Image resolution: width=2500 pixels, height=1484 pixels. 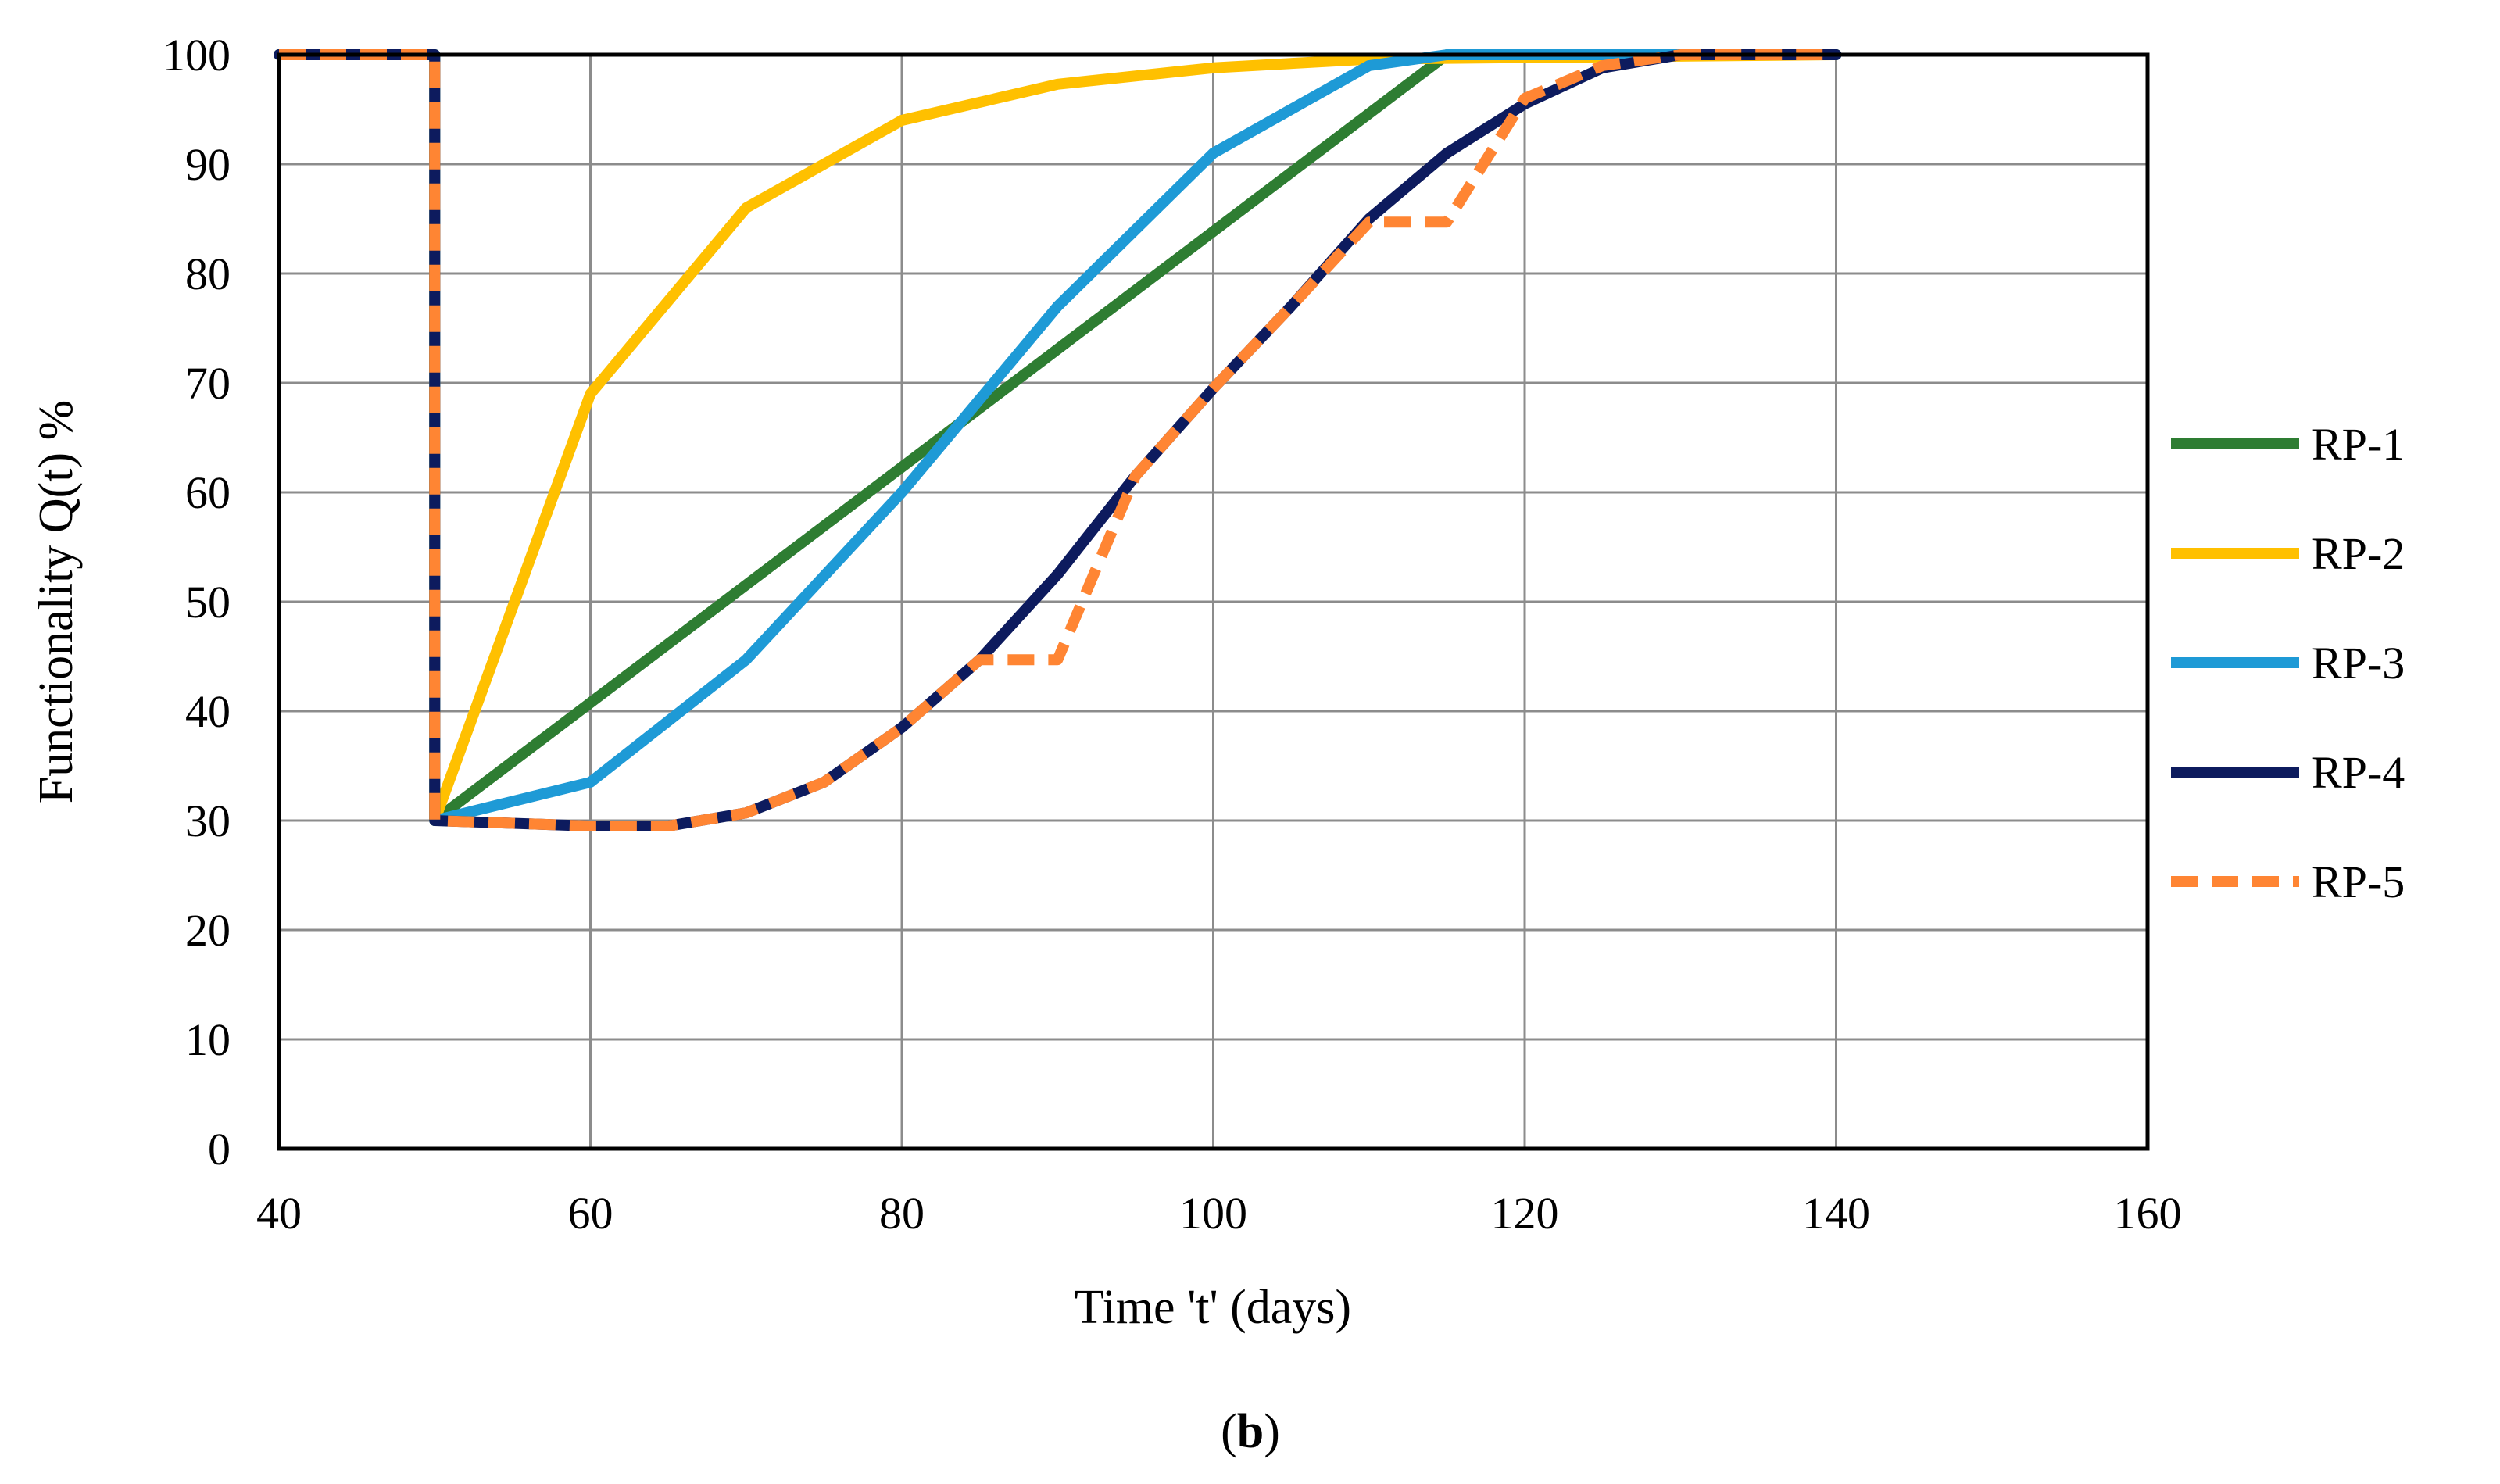 I want to click on y-tick-label: 20, so click(x=208, y=930).